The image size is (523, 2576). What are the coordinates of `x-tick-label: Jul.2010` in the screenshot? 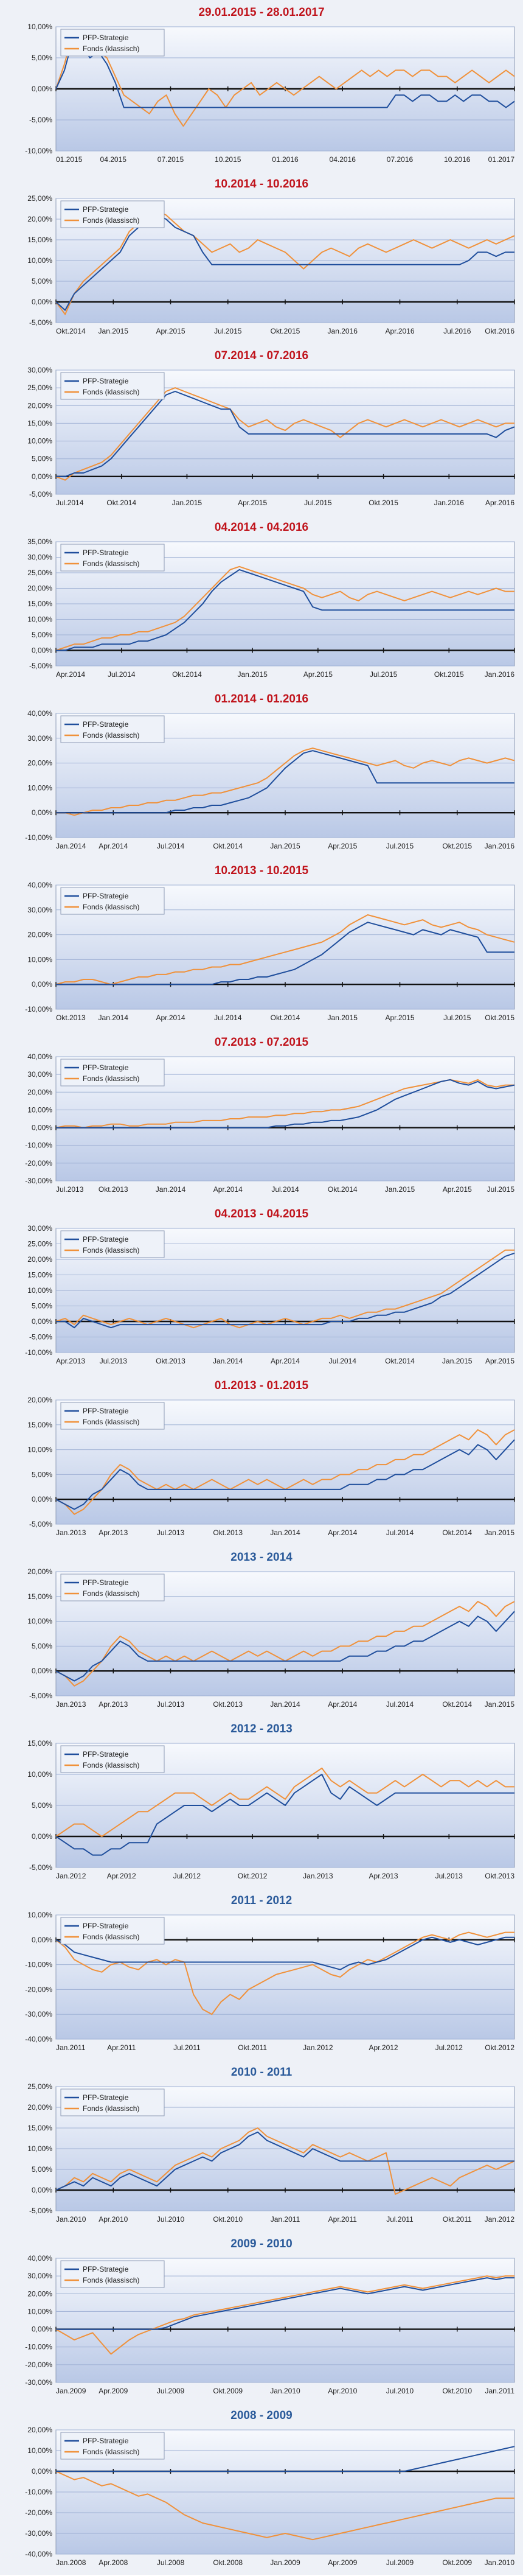 It's located at (171, 2219).